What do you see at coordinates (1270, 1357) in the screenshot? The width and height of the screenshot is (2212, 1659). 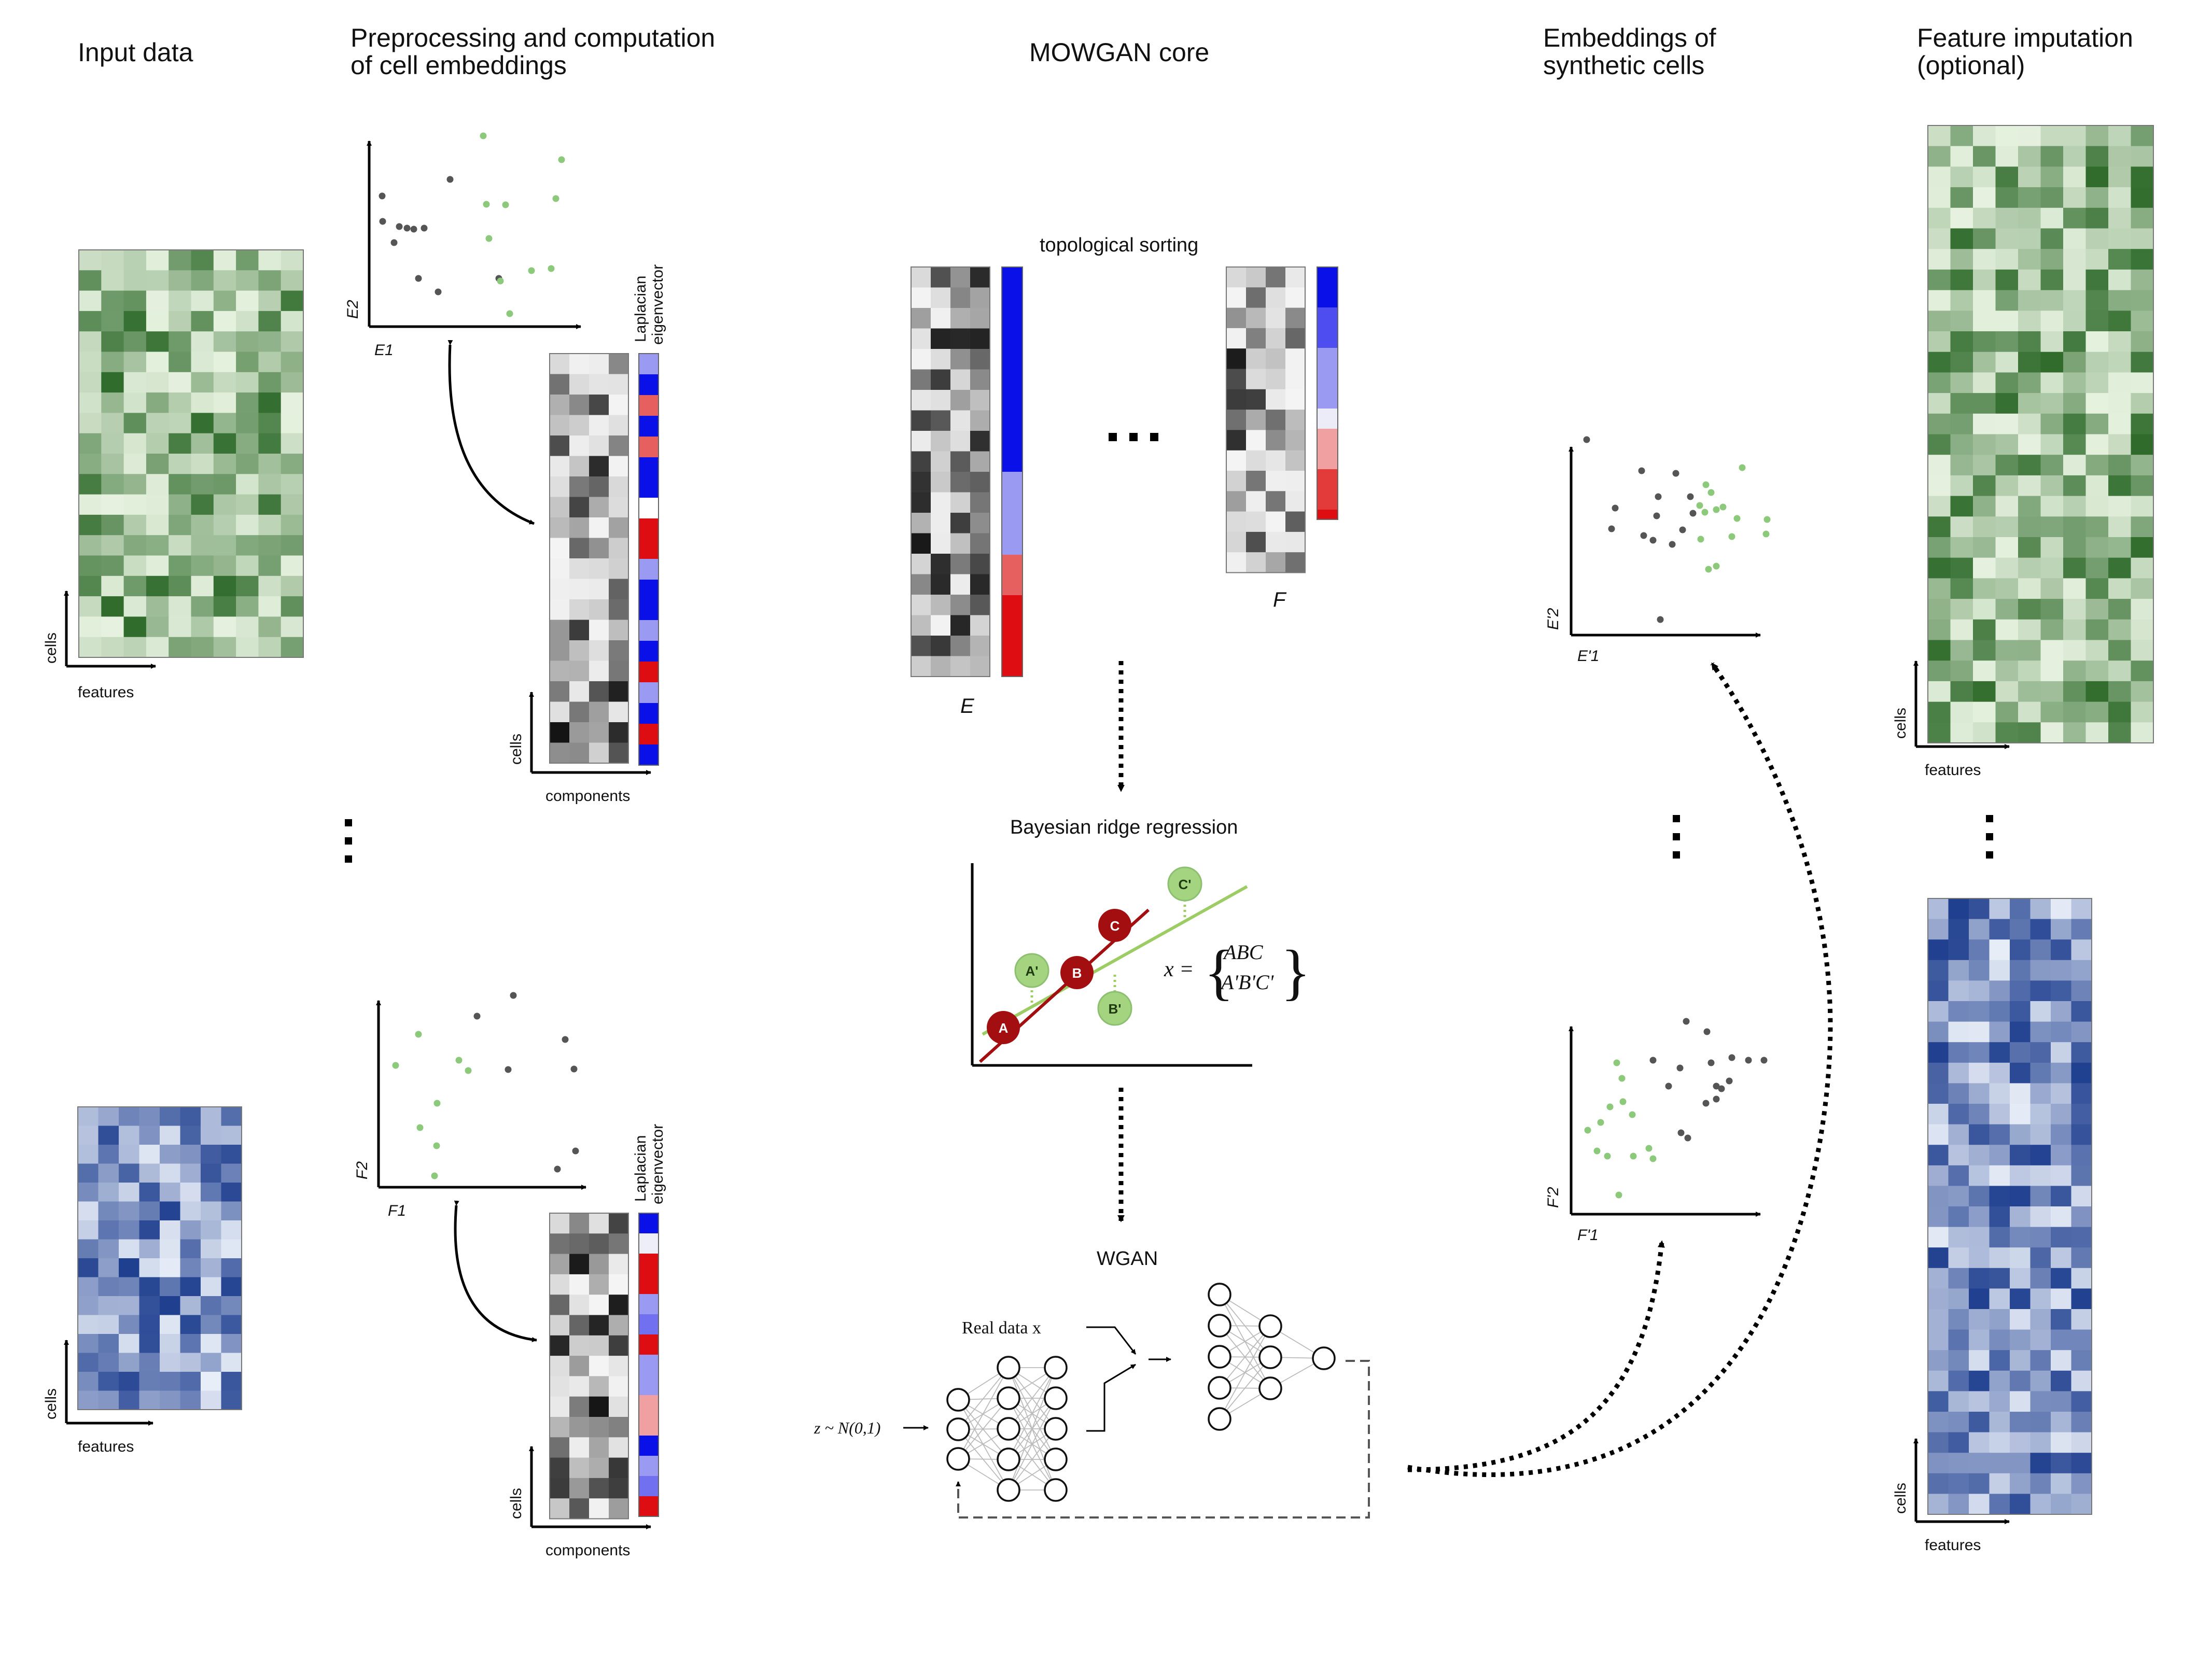 I see `network-node` at bounding box center [1270, 1357].